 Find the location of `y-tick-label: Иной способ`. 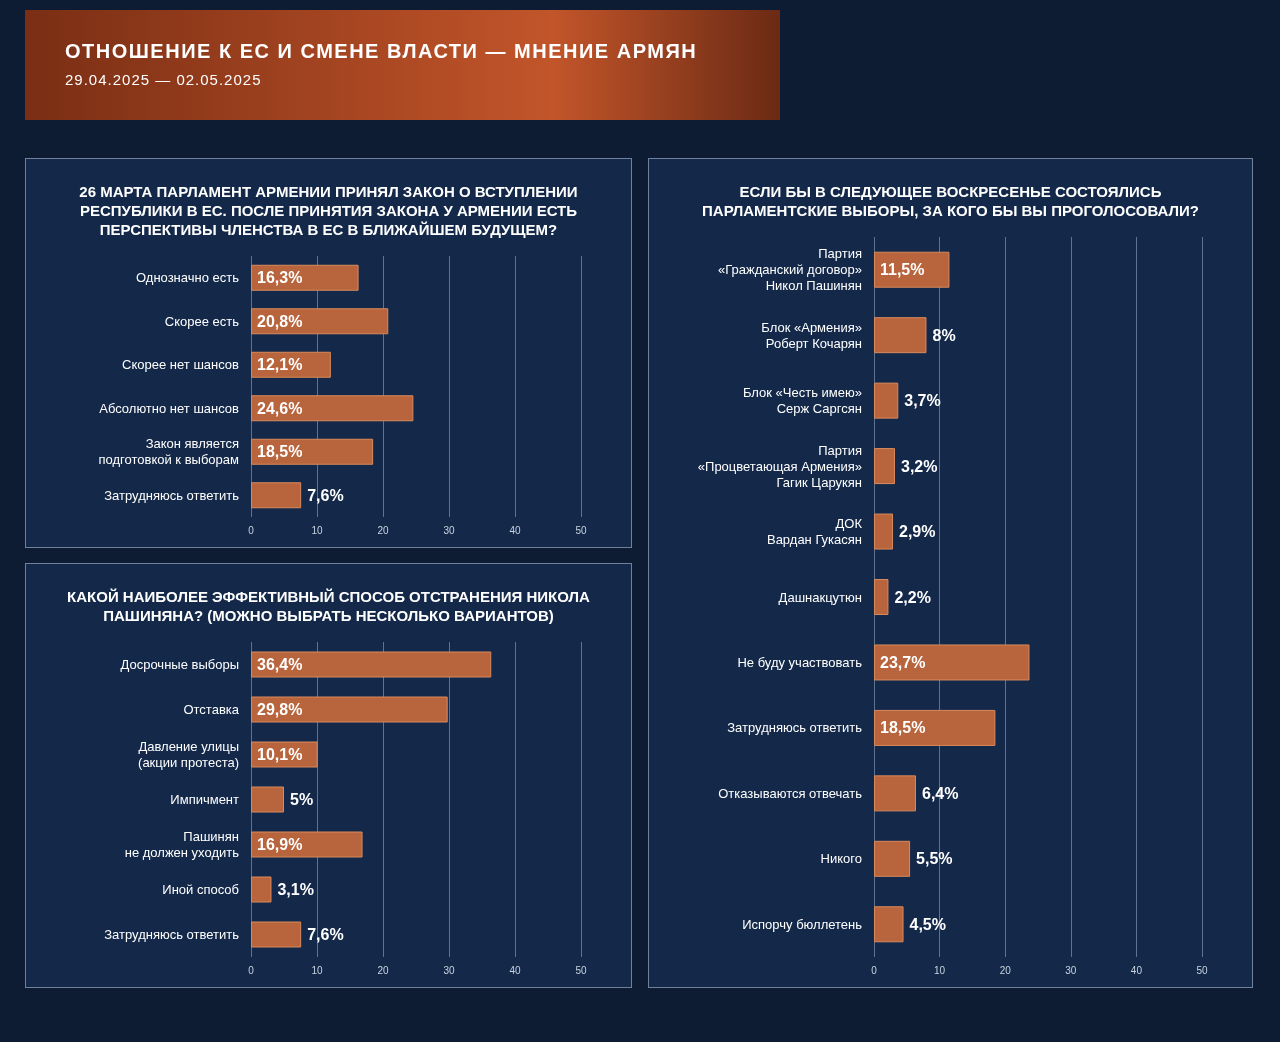

y-tick-label: Иной способ is located at coordinates (200, 889).